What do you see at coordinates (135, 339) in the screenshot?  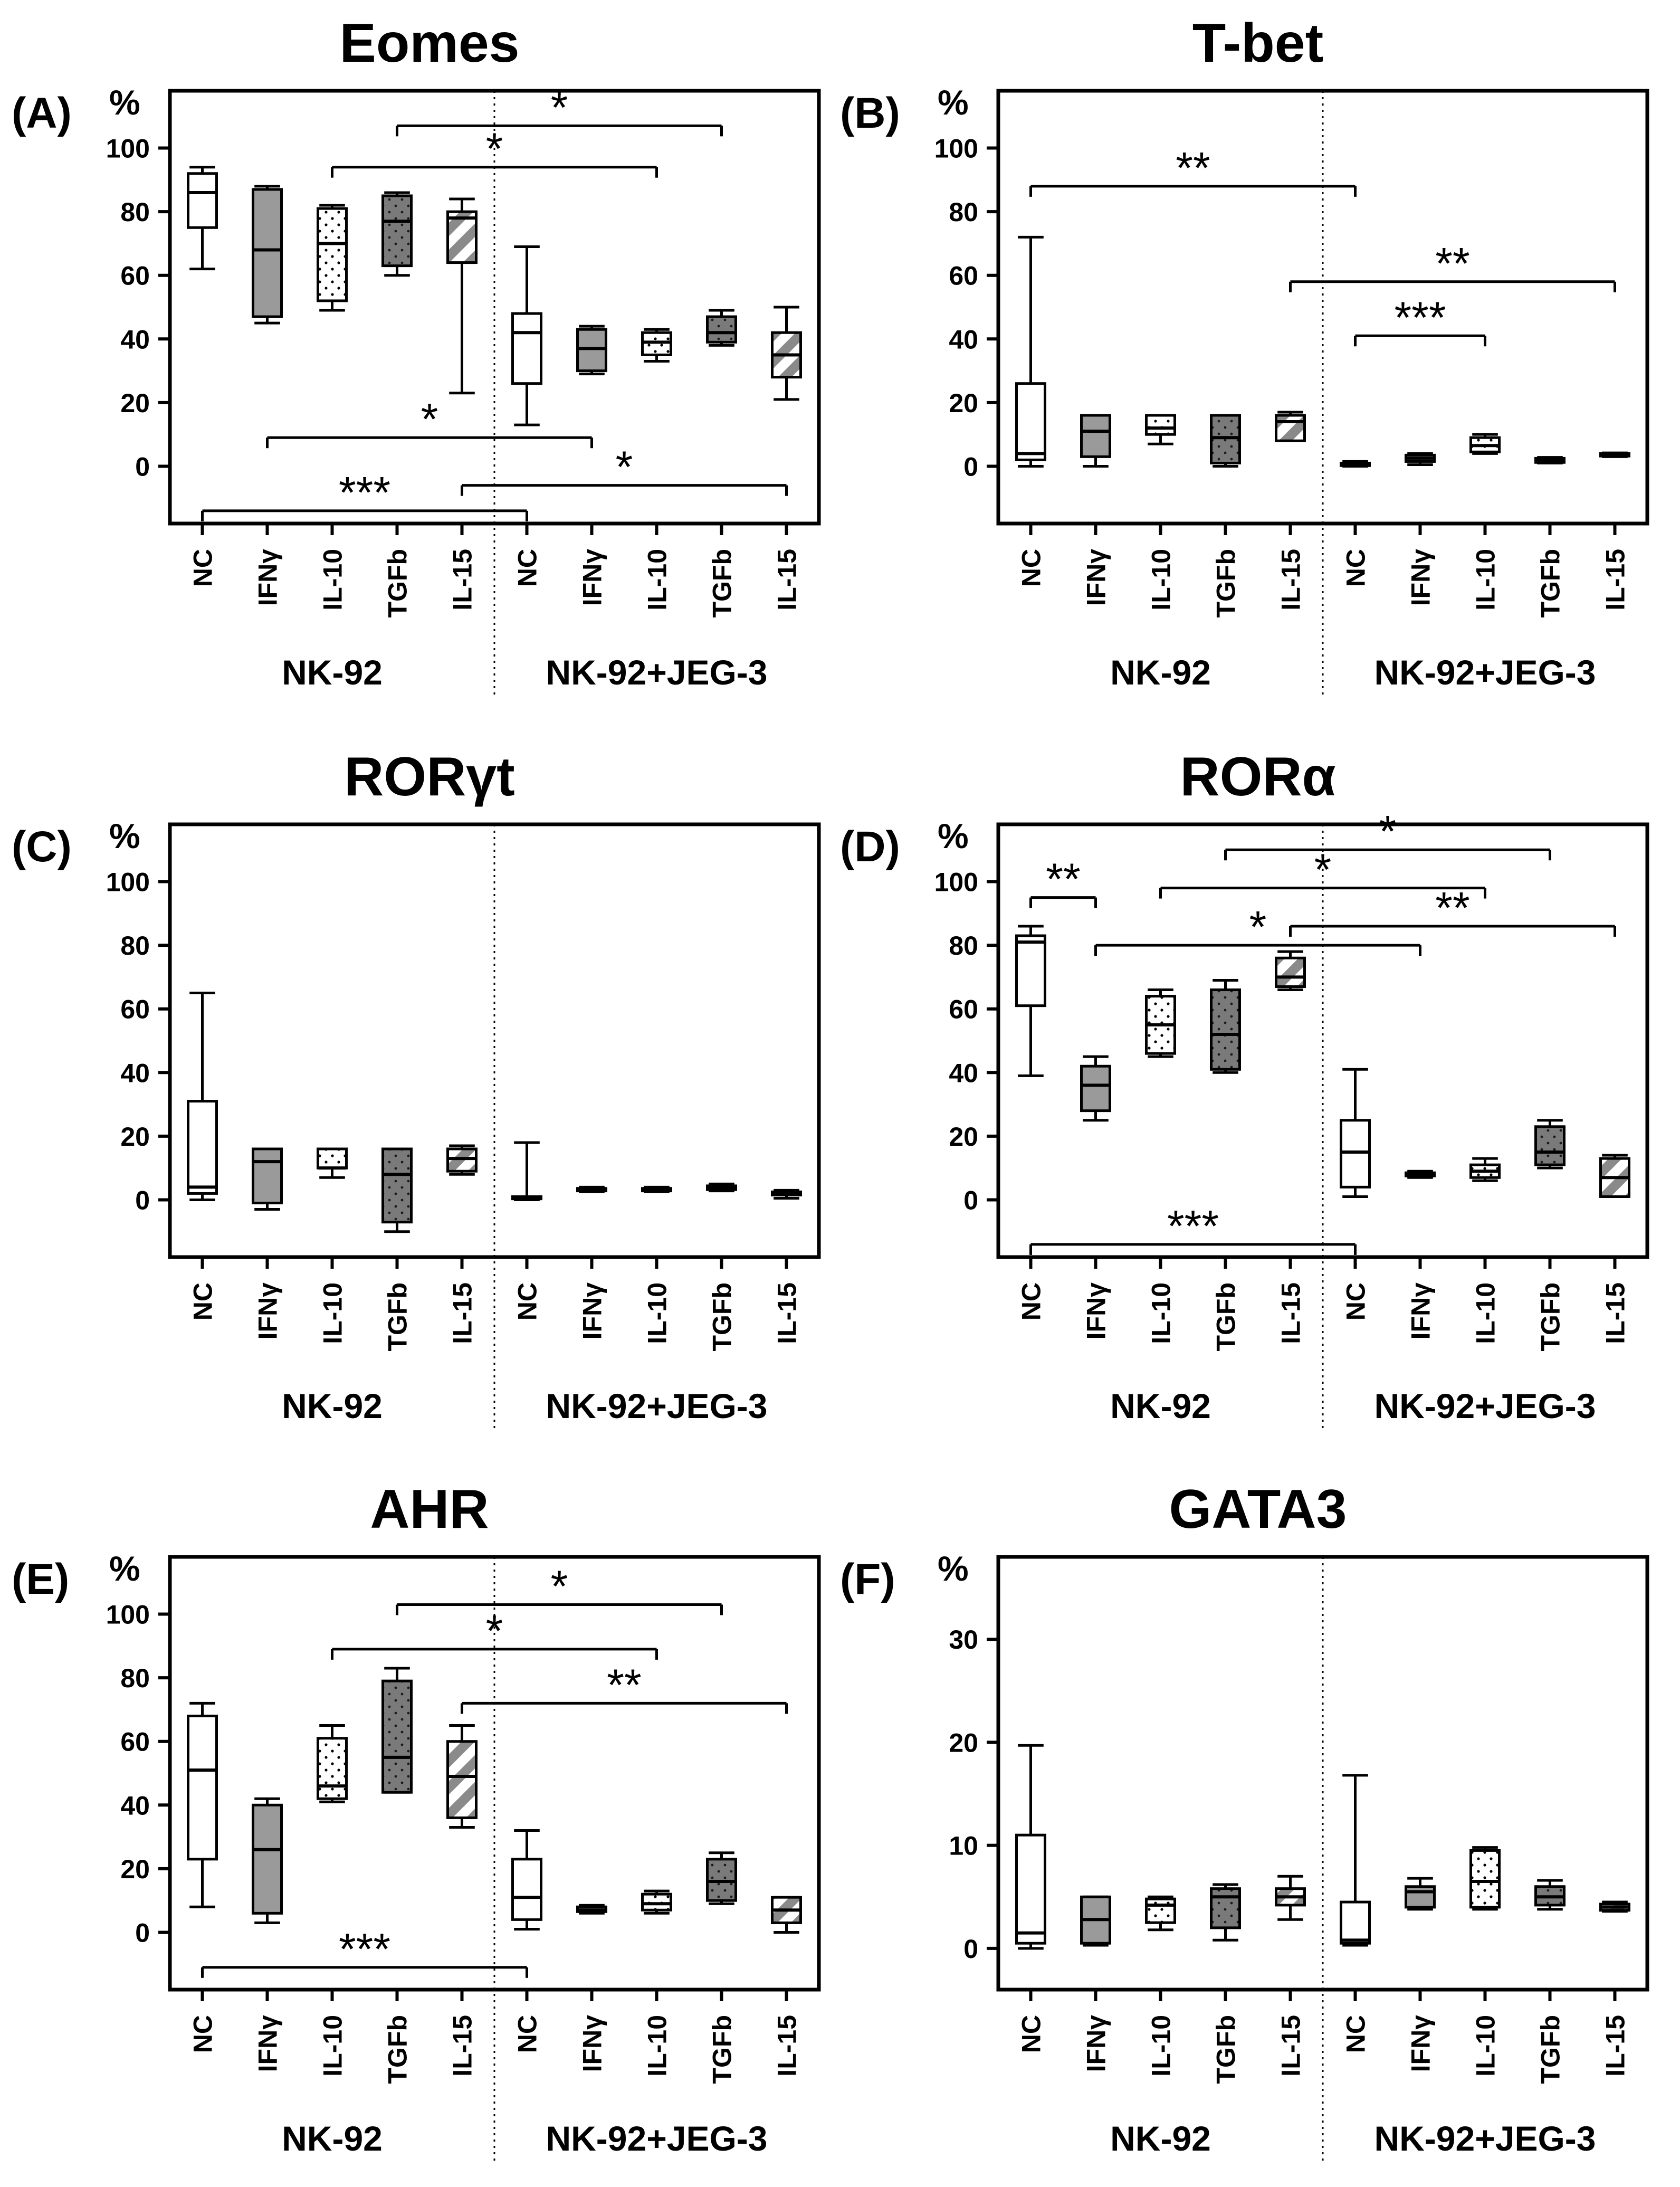 I see `y-tick-label: 40` at bounding box center [135, 339].